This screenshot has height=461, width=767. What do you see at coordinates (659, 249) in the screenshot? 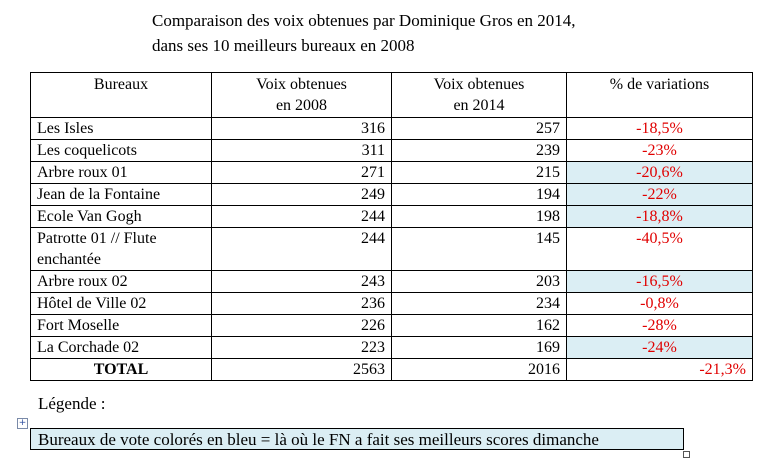
I see `cell-variation: -40,5%` at bounding box center [659, 249].